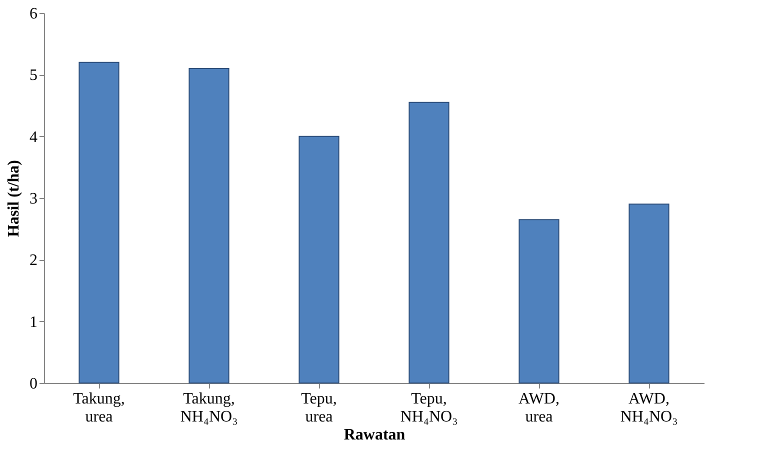 The image size is (768, 475). I want to click on x-tick-label: Takung, NH₄NO₃, so click(209, 408).